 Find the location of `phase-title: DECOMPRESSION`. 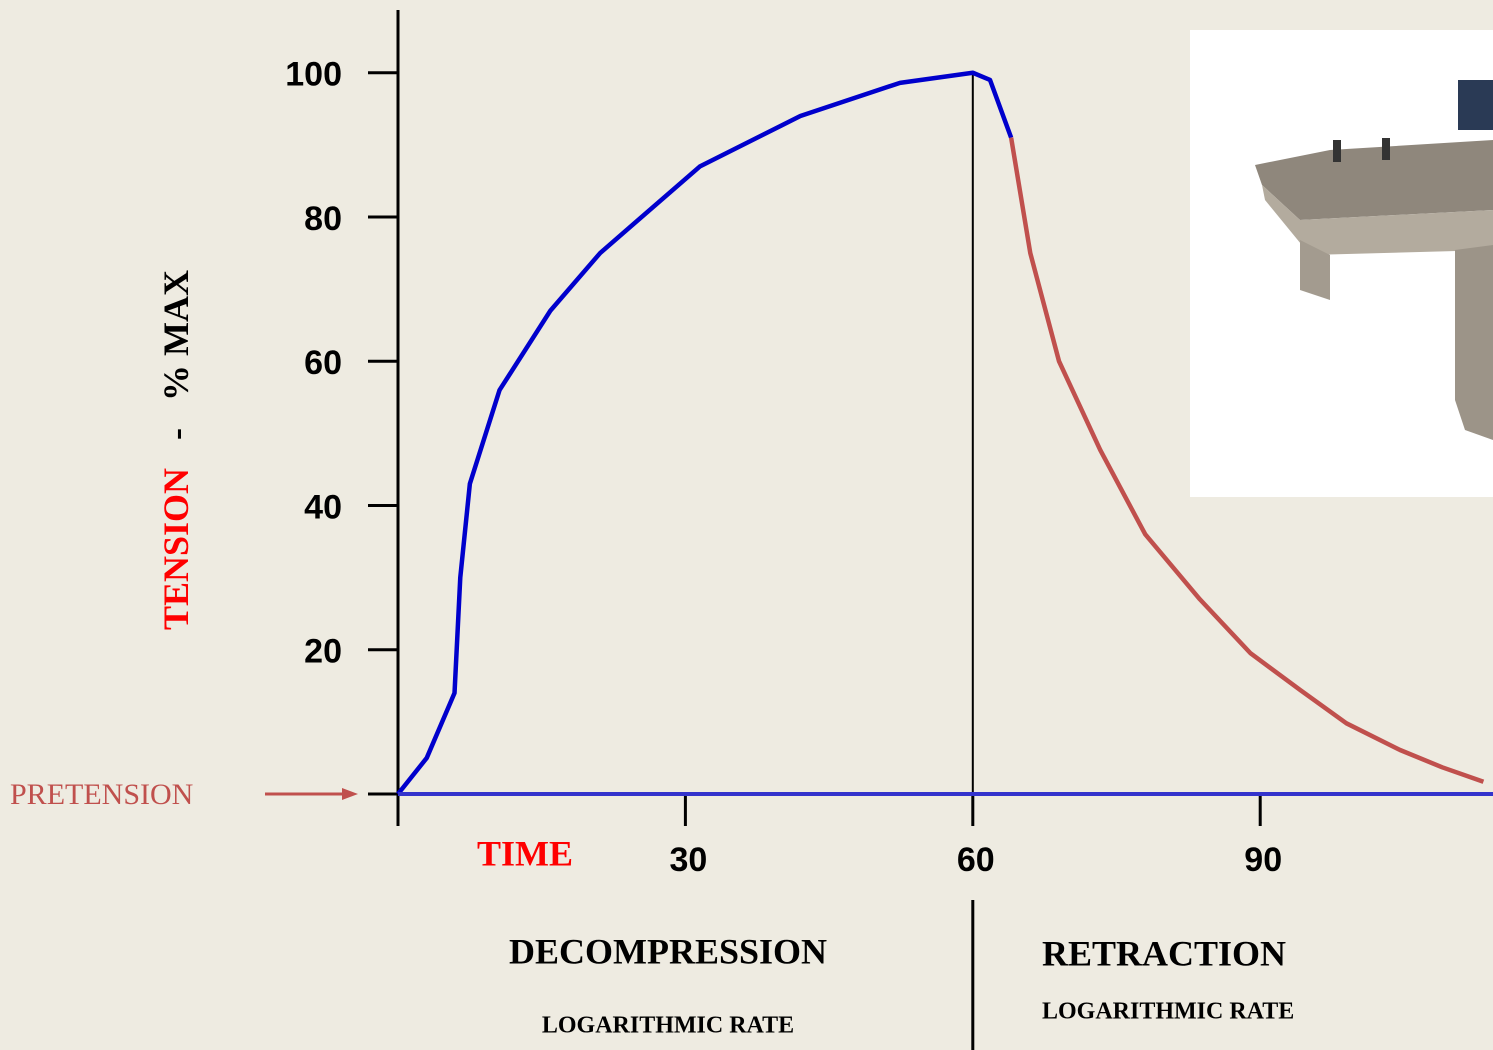

phase-title: DECOMPRESSION is located at coordinates (668, 951).